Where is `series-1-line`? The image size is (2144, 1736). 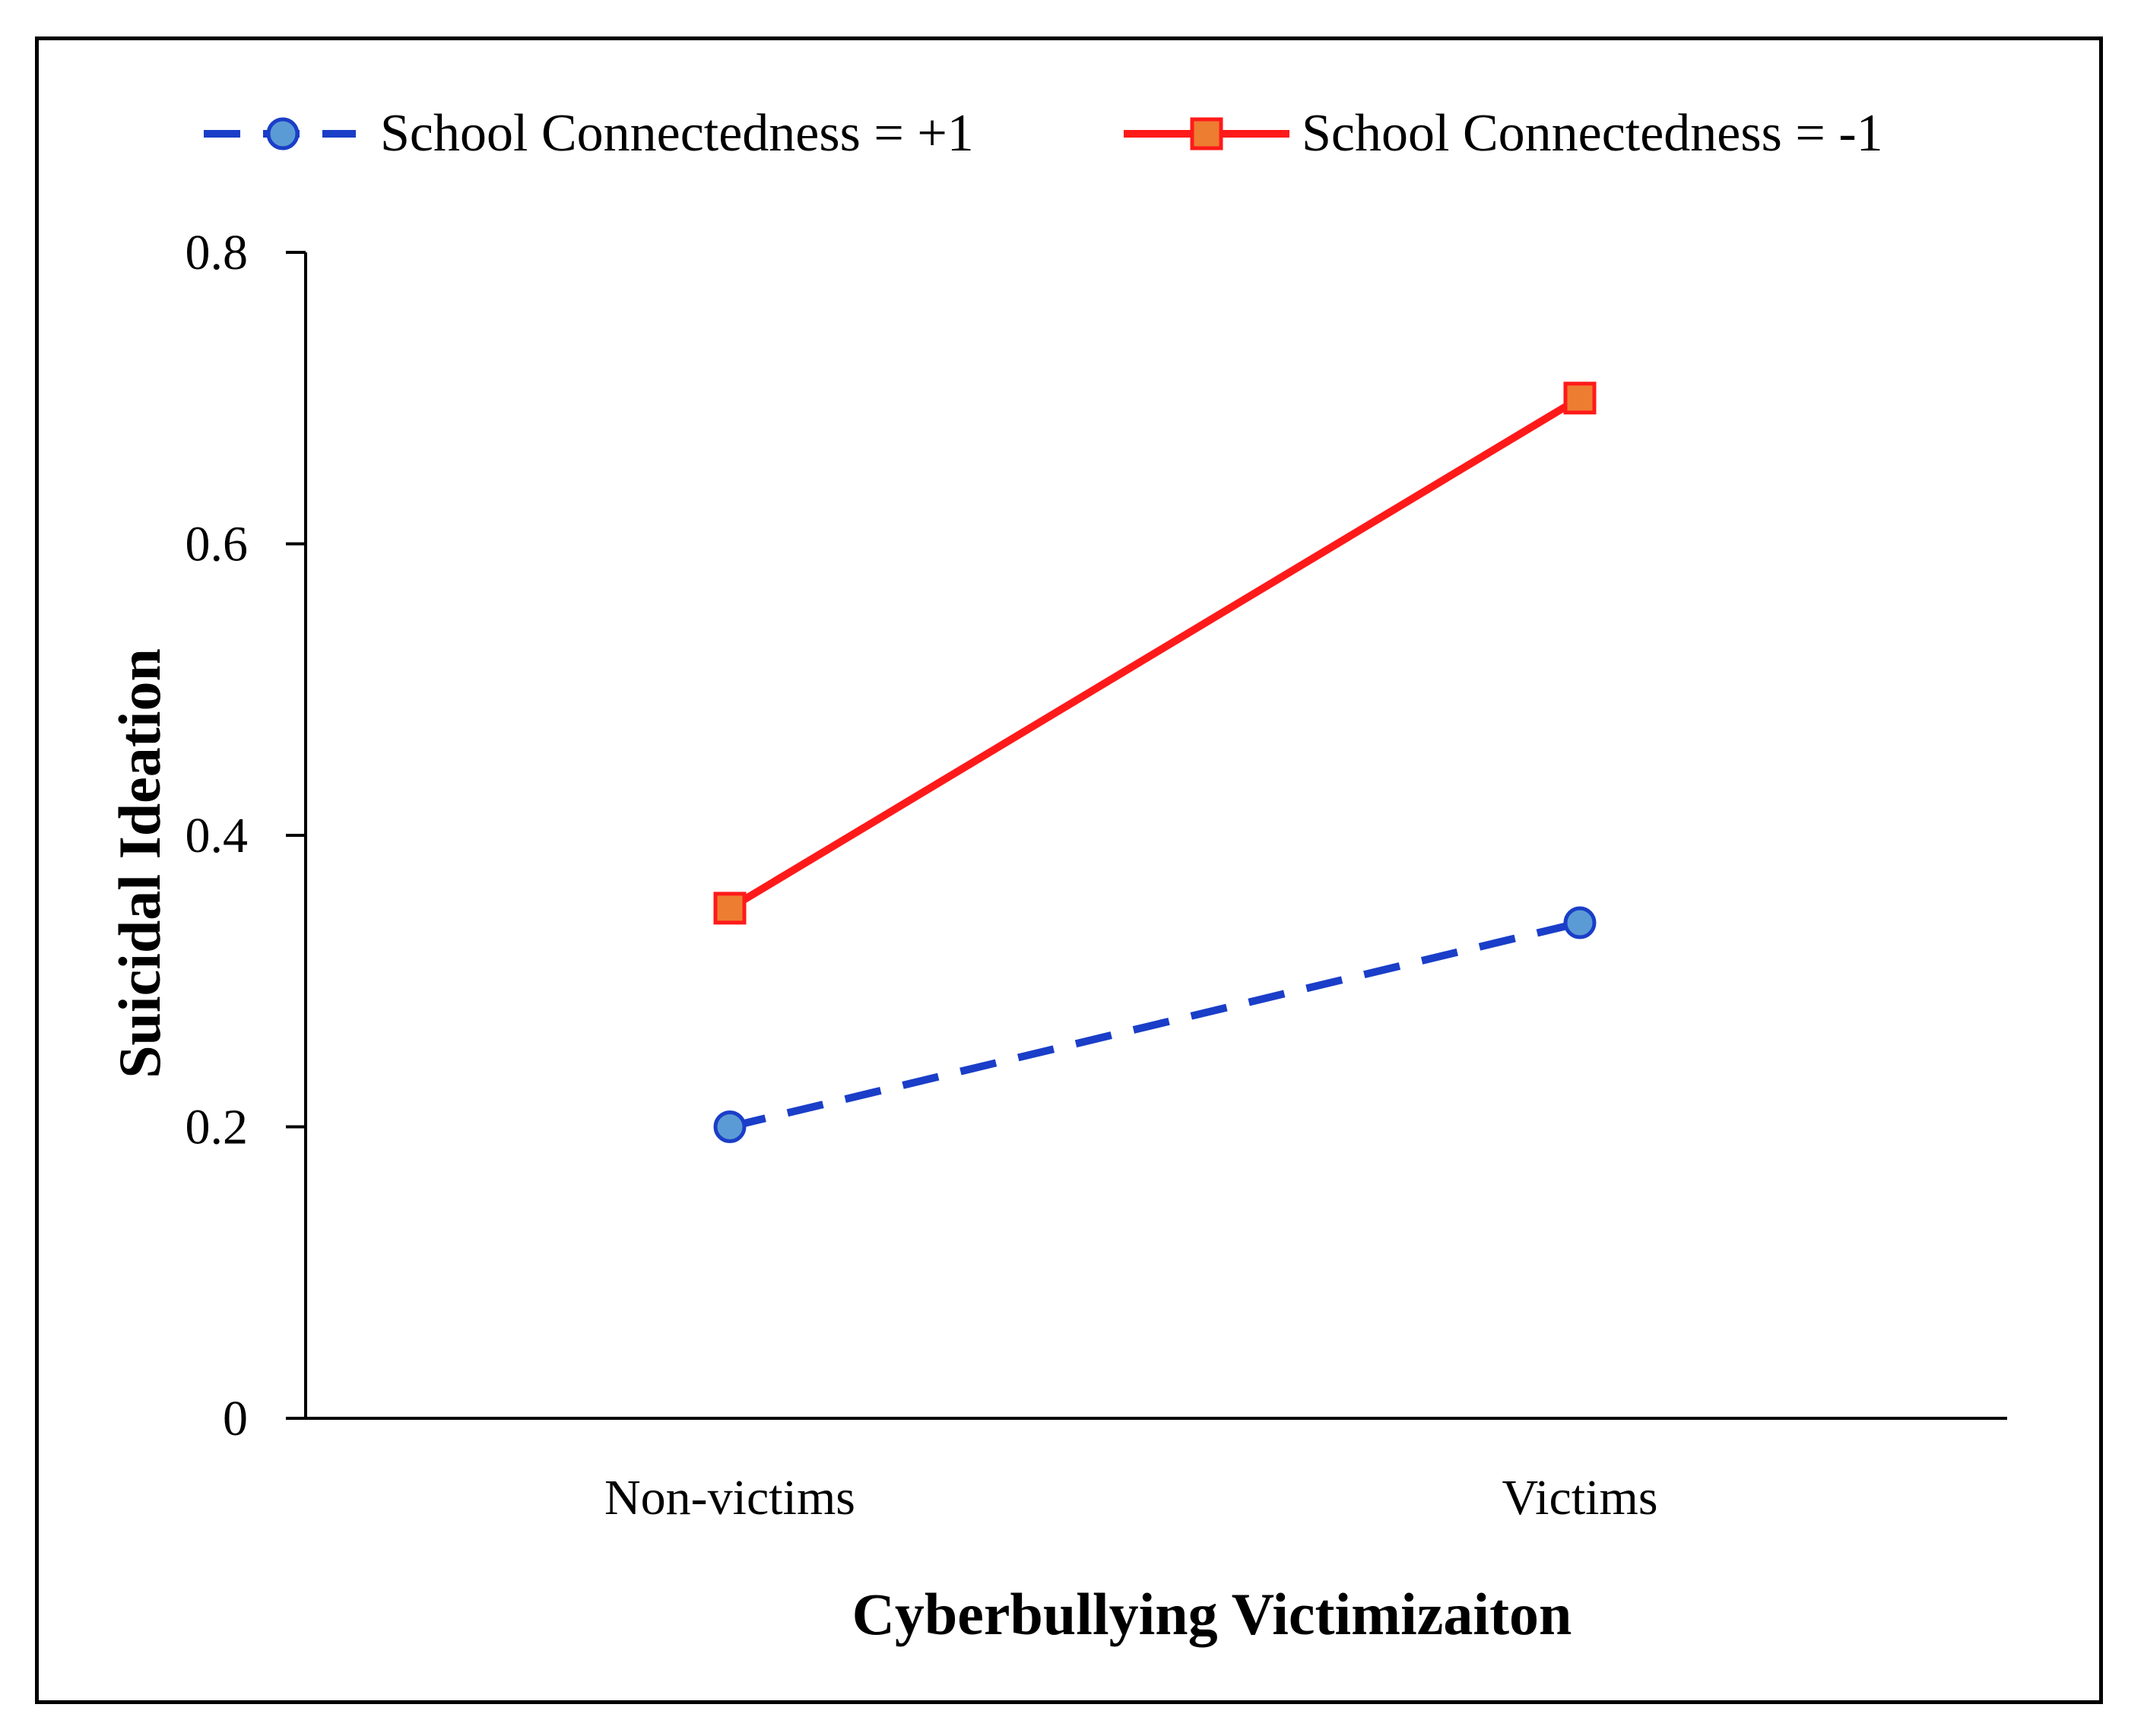
series-1-line is located at coordinates (1154, 1025).